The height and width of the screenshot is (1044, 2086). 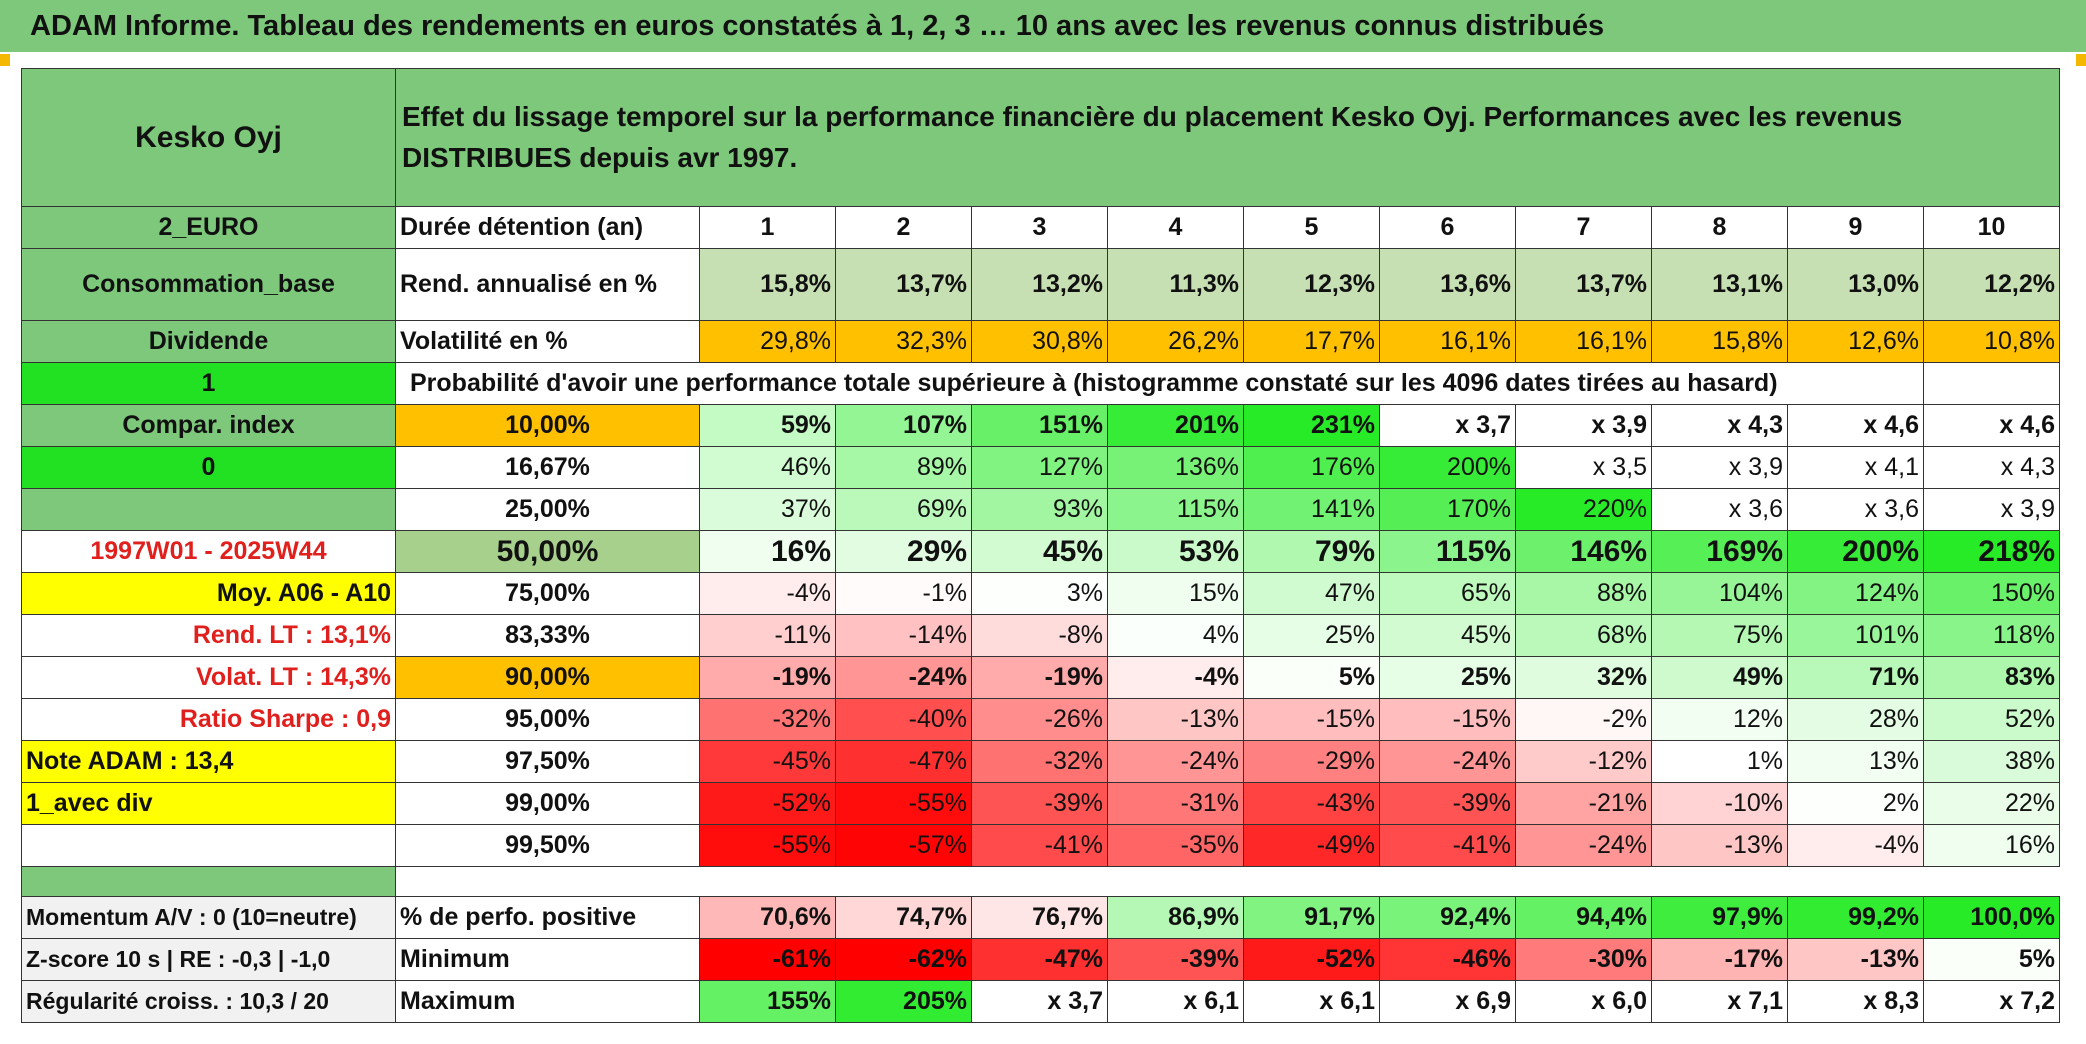 What do you see at coordinates (1991, 551) in the screenshot?
I see `prob-cell: 218%` at bounding box center [1991, 551].